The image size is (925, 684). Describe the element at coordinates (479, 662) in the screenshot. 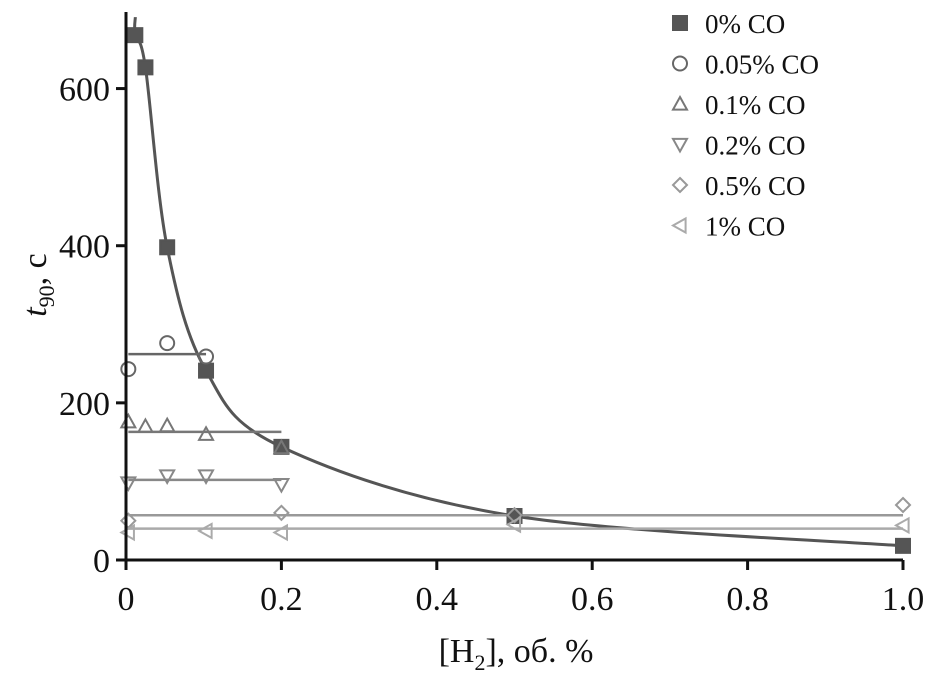

I see `x-axis-title-sub: 2` at that location.